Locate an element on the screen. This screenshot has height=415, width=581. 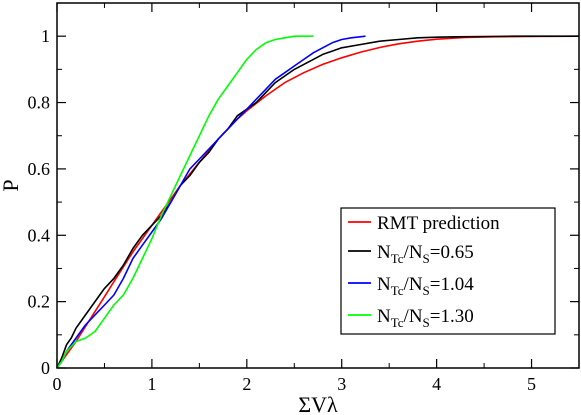
y-tick-label: 0.6 is located at coordinates (39, 169).